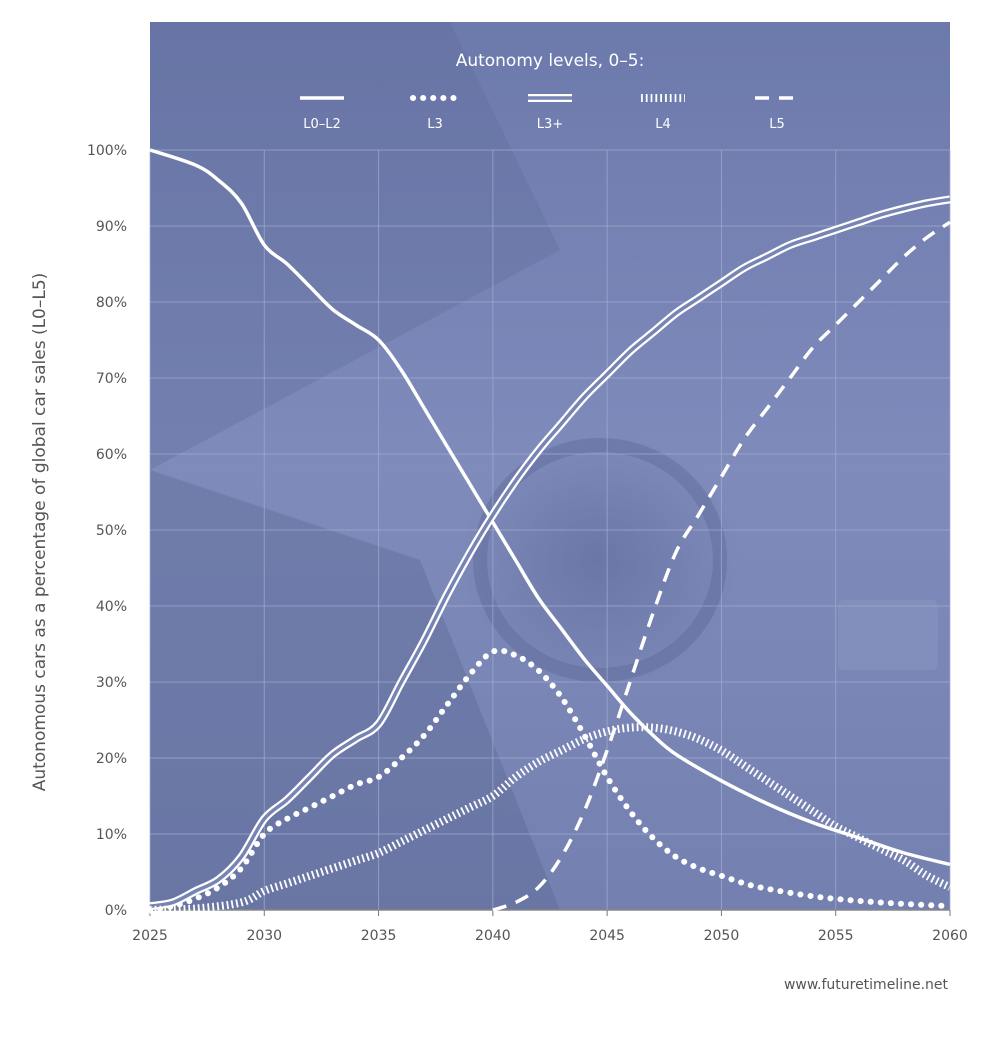  Describe the element at coordinates (550, 926) in the screenshot. I see `x-axis: 2025 2030 2035 2040 2045 2050 2055 2060` at that location.